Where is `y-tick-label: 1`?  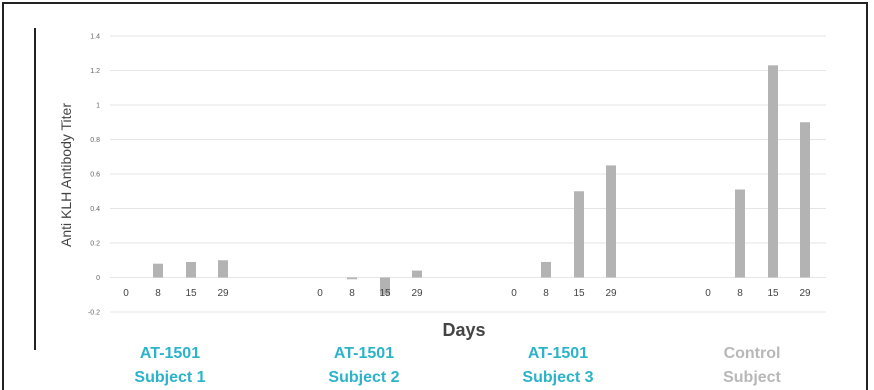 y-tick-label: 1 is located at coordinates (98, 106).